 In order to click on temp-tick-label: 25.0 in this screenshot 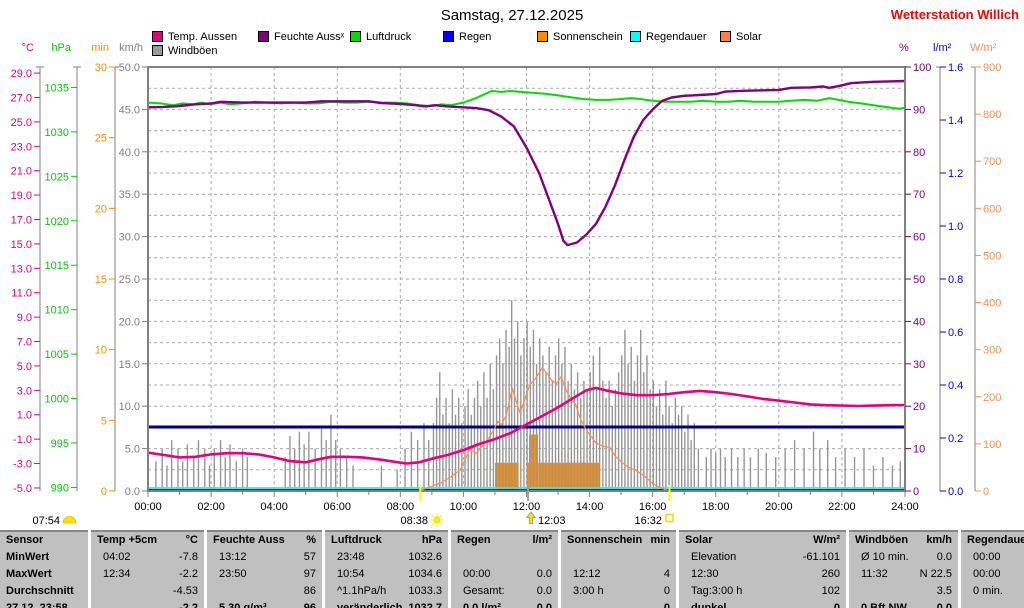, I will do `click(21, 123)`.